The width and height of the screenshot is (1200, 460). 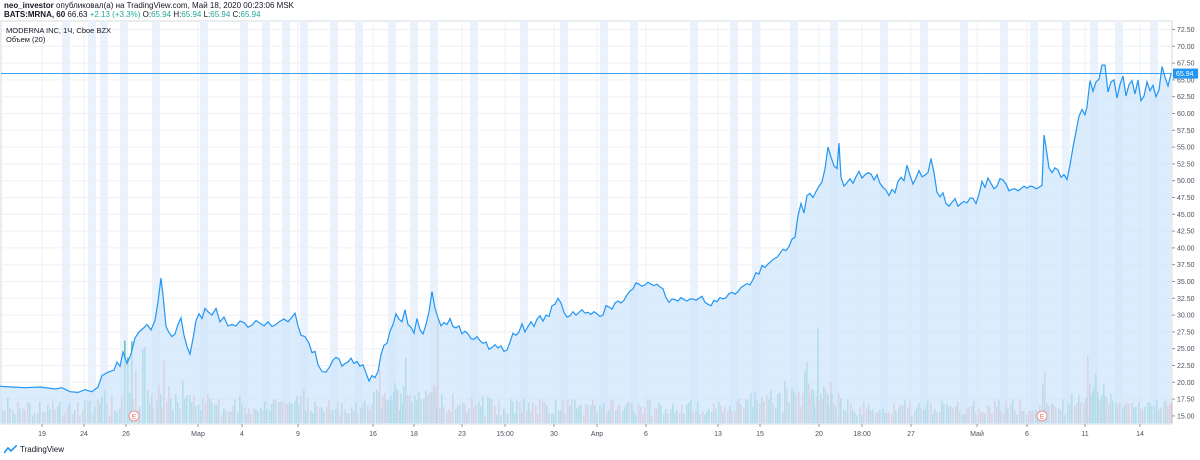 What do you see at coordinates (1186, 232) in the screenshot?
I see `y-tick-label: 42.50` at bounding box center [1186, 232].